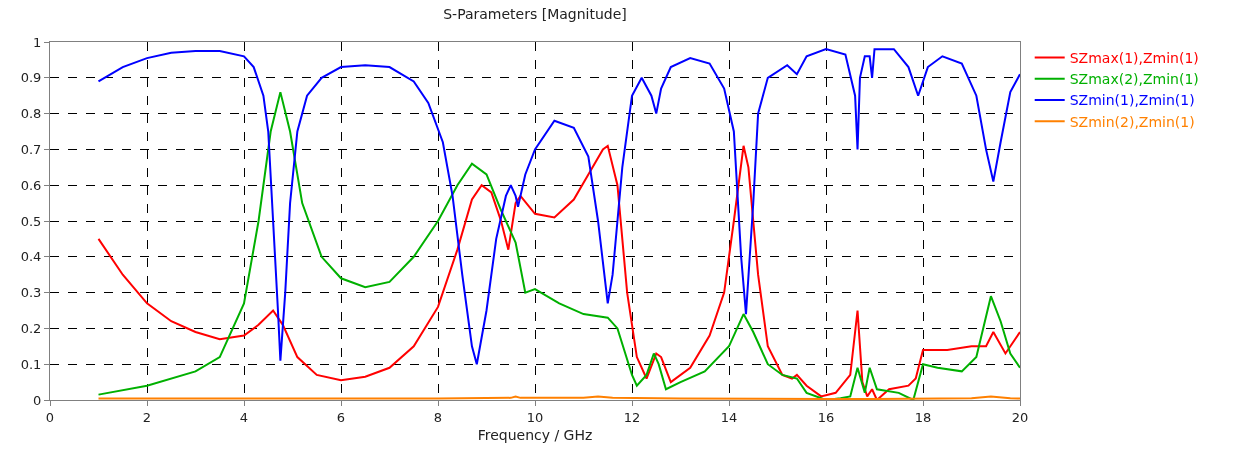 This screenshot has width=1250, height=462. Describe the element at coordinates (37, 42) in the screenshot. I see `y-tick-label: 1` at that location.